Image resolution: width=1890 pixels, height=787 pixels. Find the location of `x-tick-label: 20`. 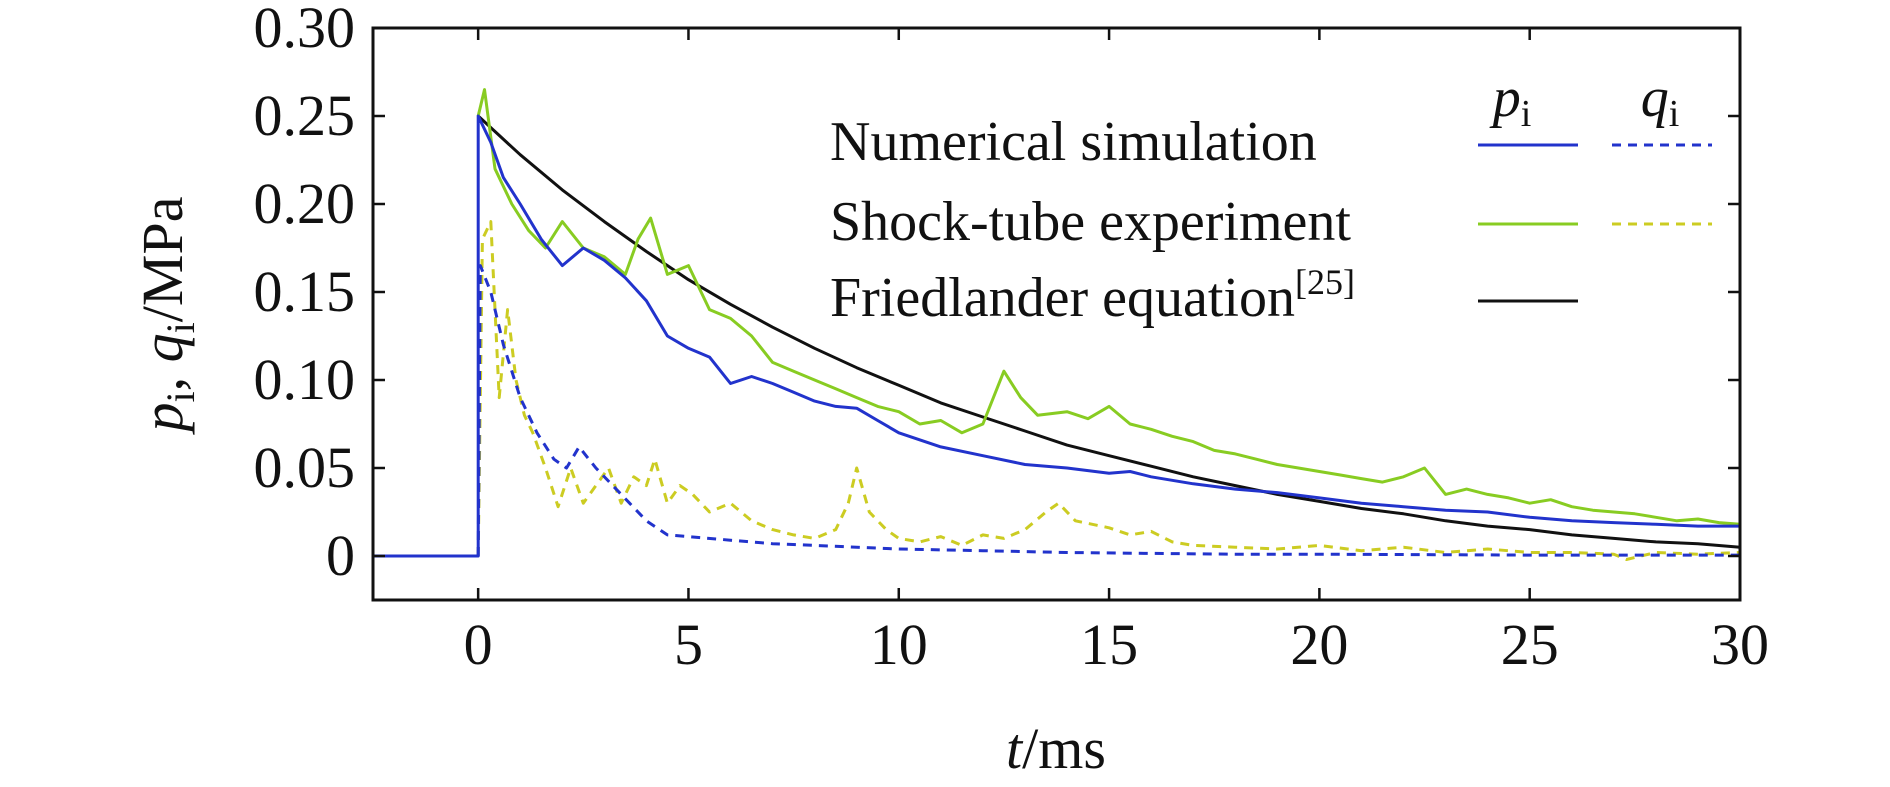

x-tick-label: 20 is located at coordinates (1319, 644).